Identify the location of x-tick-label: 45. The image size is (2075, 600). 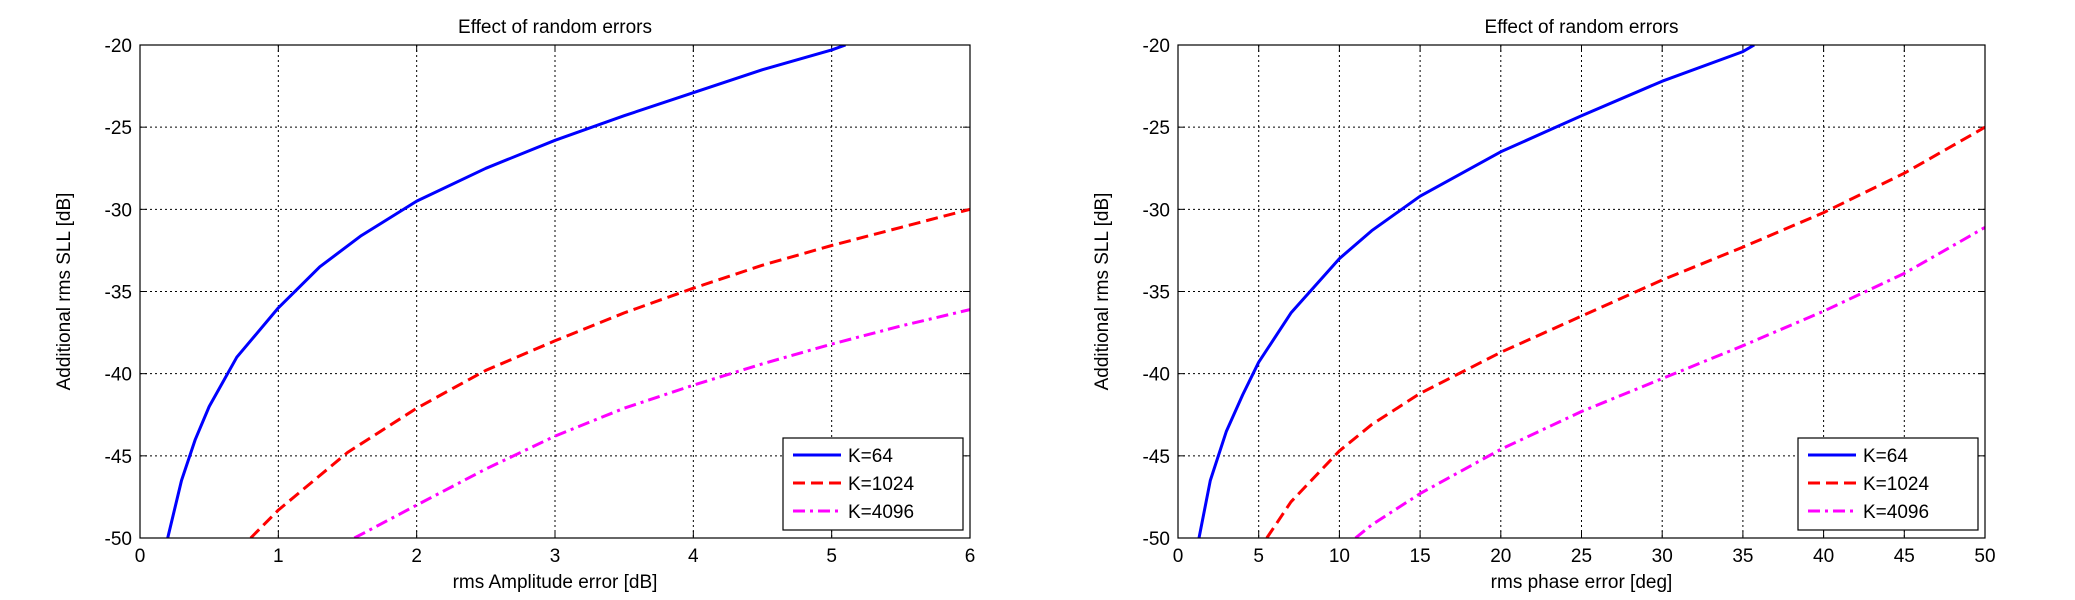
(1904, 556).